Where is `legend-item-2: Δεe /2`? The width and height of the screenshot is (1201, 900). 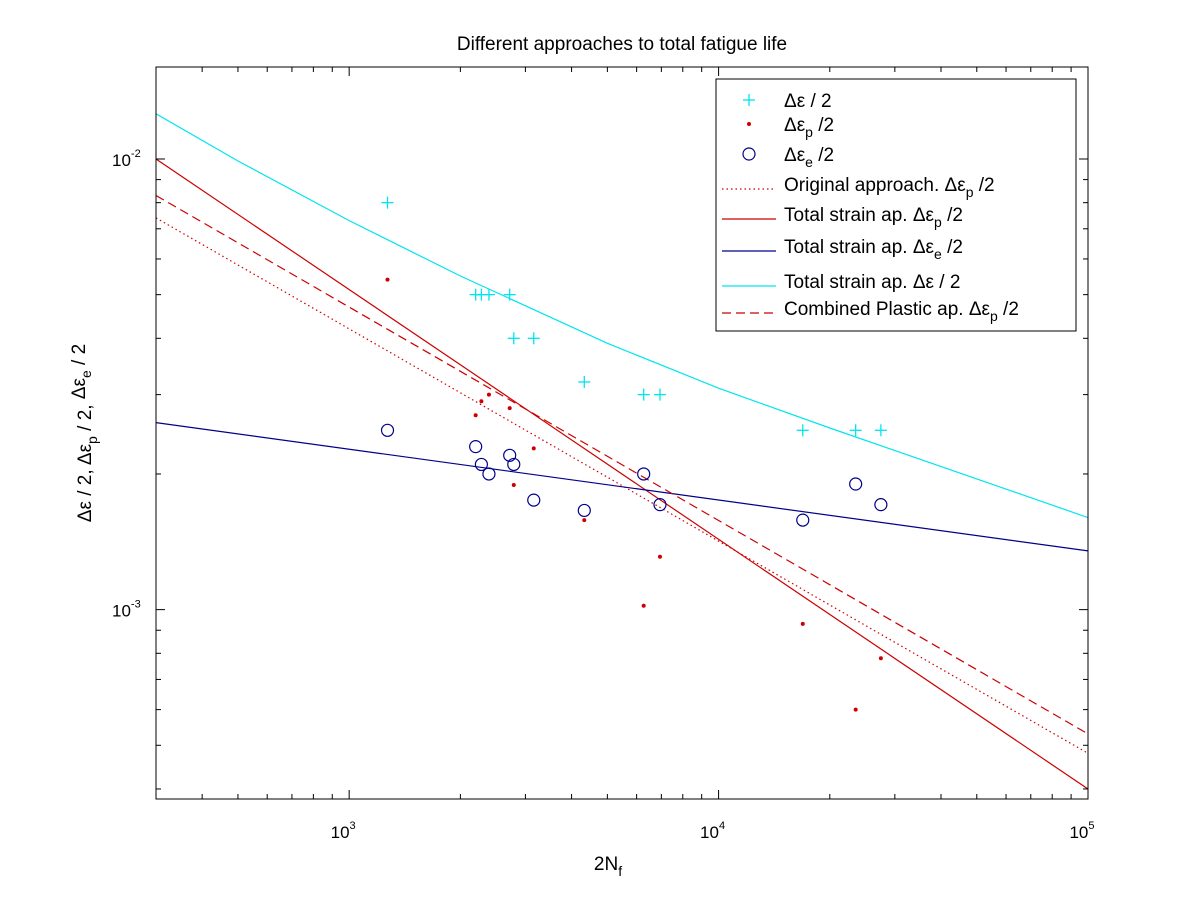
legend-item-2: Δεe /2 is located at coordinates (788, 157).